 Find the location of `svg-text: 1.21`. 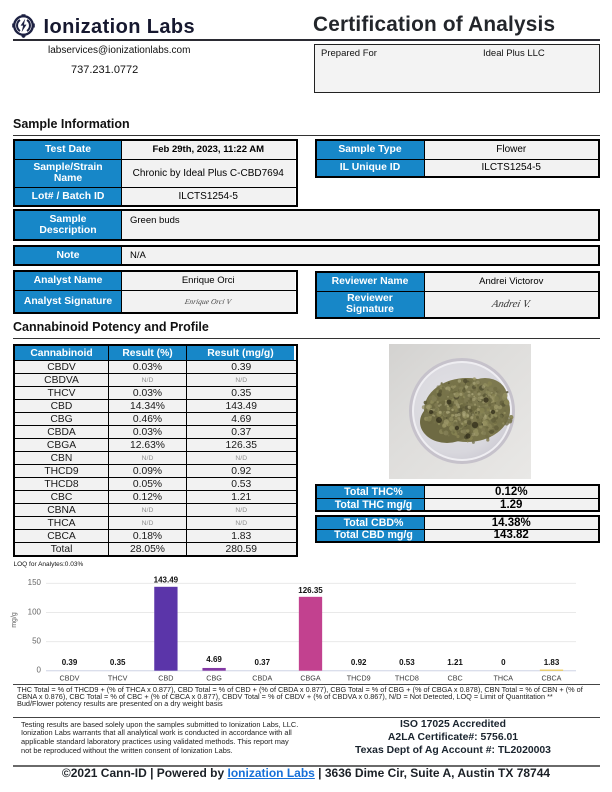

svg-text: 1.21 is located at coordinates (455, 662).